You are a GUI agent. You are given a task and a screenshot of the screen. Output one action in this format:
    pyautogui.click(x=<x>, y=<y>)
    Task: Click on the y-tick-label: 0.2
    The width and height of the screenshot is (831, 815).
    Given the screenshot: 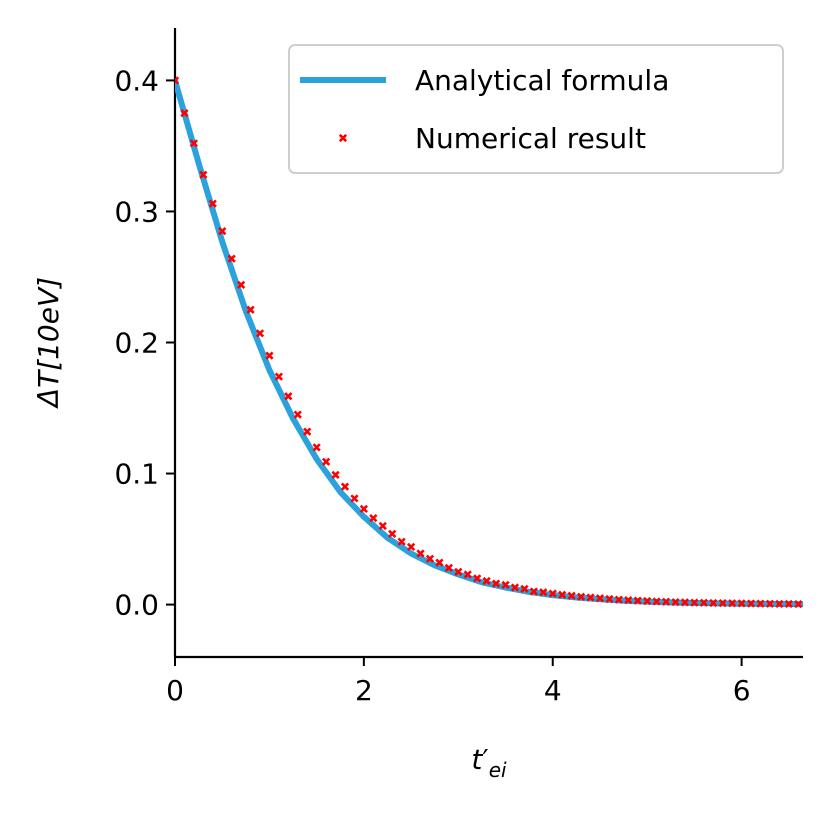 What is the action you would take?
    pyautogui.click(x=136, y=343)
    